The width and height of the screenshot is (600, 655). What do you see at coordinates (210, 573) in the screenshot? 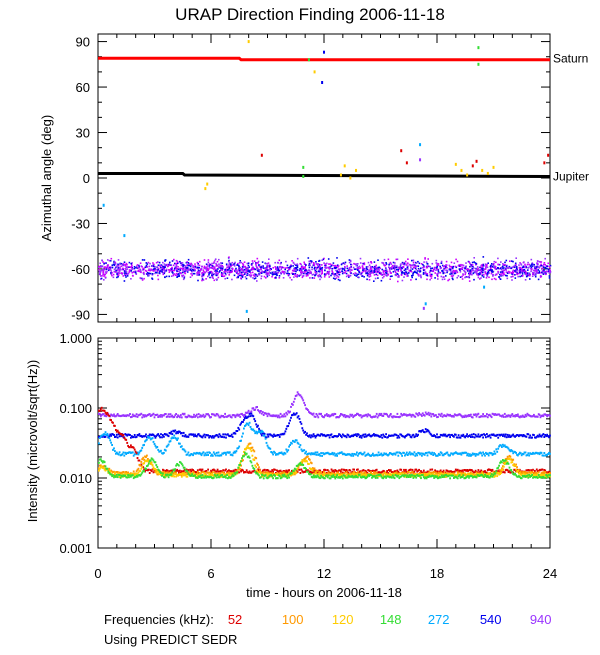
I see `intensity-x-tick-label: 6` at bounding box center [210, 573].